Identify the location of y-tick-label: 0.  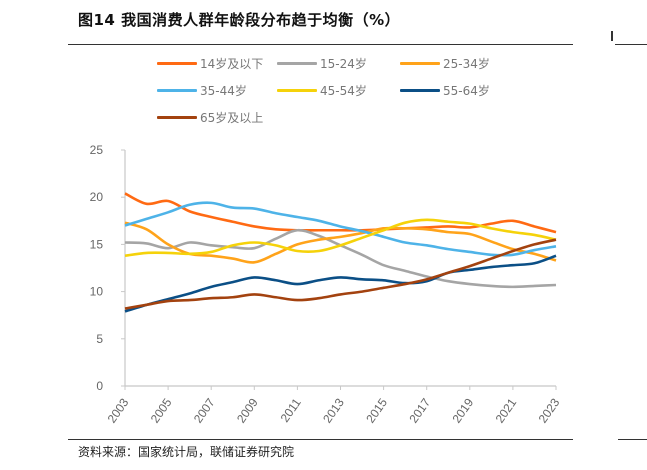
(99, 386).